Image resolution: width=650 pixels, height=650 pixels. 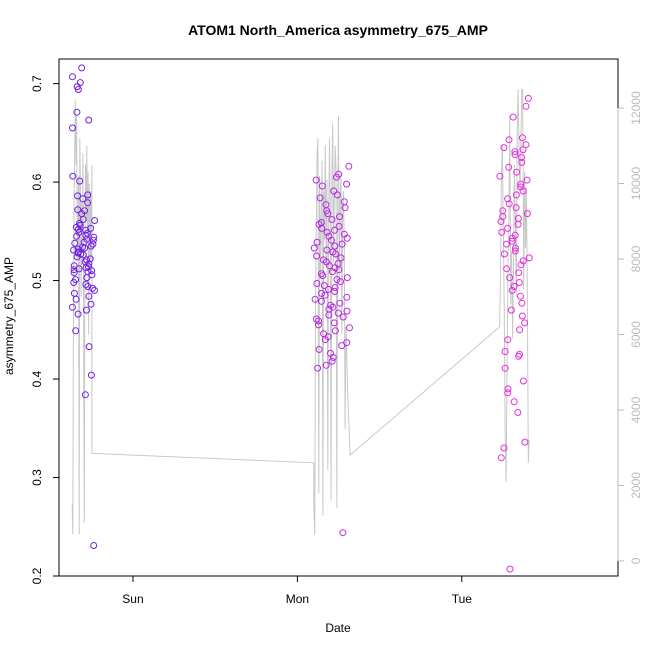 What do you see at coordinates (338, 30) in the screenshot?
I see `chart-title: ATOM1 North_America asymmetry_675_AMP` at bounding box center [338, 30].